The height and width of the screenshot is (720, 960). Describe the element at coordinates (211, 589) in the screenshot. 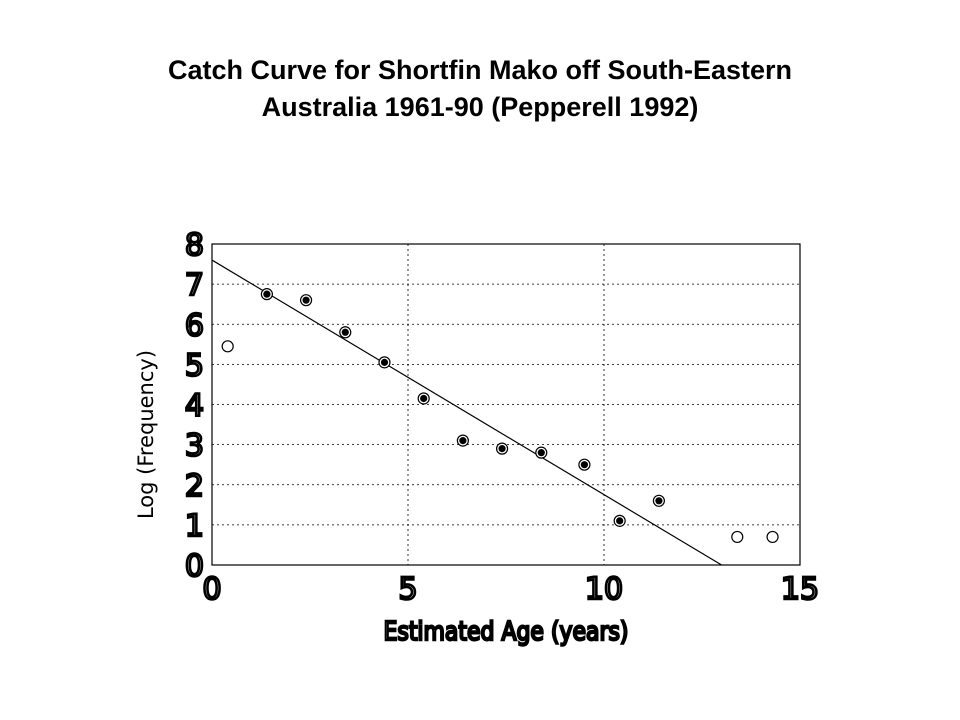

I see `x-tick-label-0: 0` at that location.